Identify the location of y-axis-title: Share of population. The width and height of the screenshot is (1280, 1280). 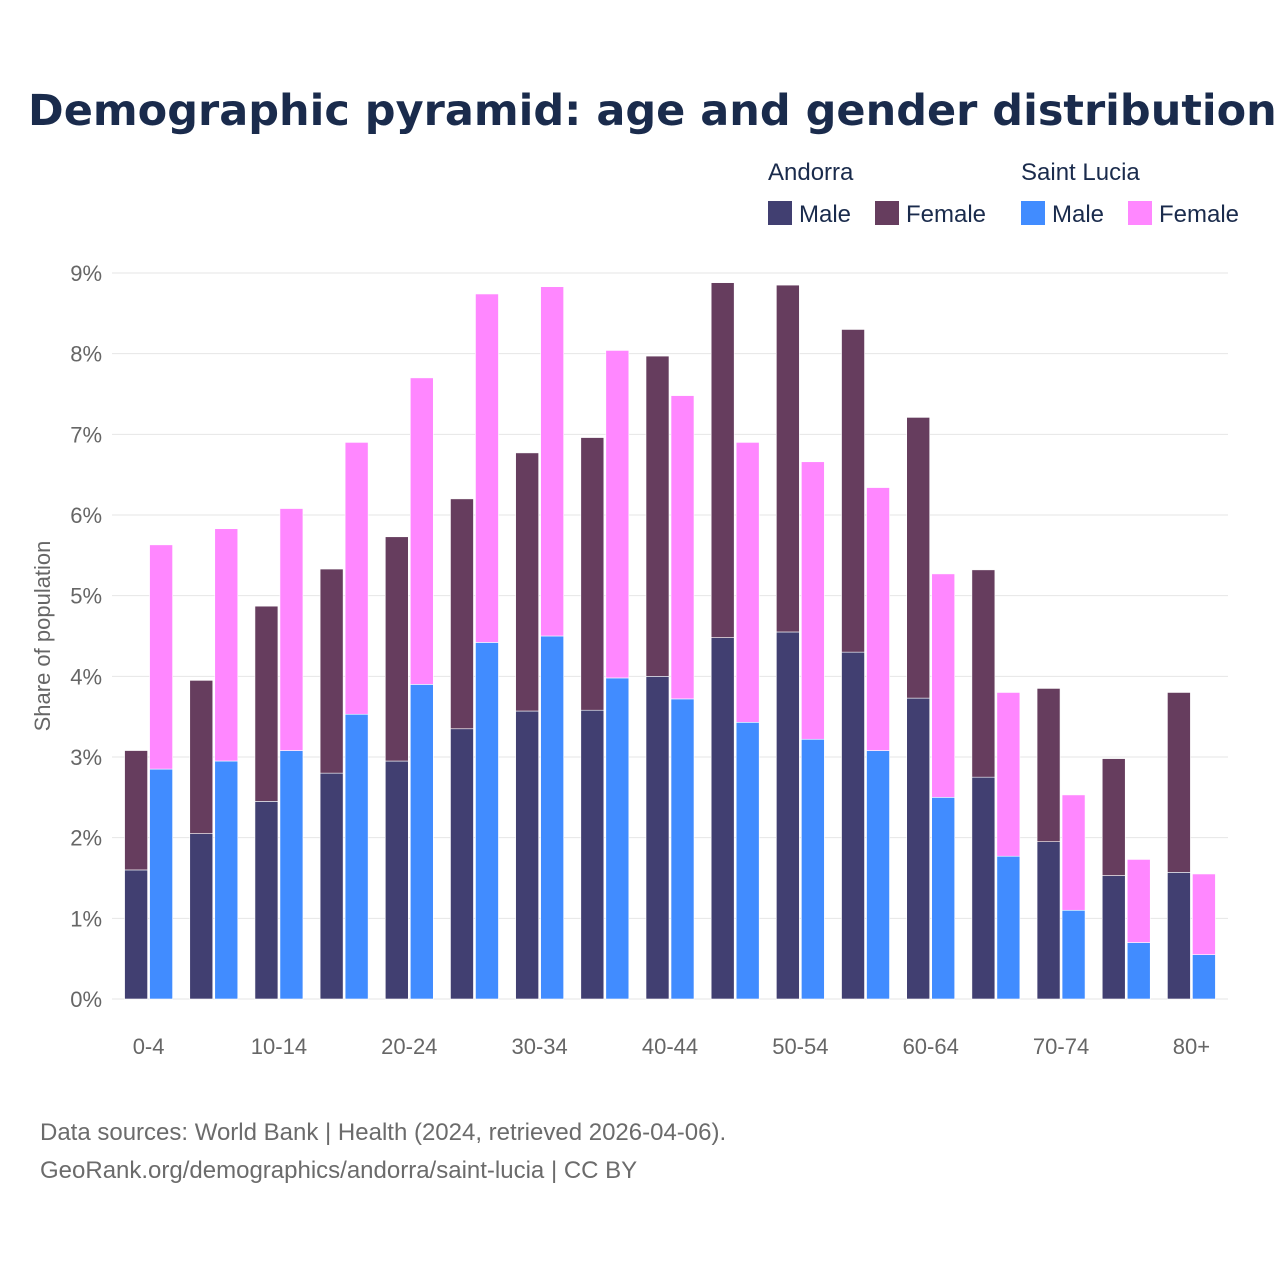
(42, 636).